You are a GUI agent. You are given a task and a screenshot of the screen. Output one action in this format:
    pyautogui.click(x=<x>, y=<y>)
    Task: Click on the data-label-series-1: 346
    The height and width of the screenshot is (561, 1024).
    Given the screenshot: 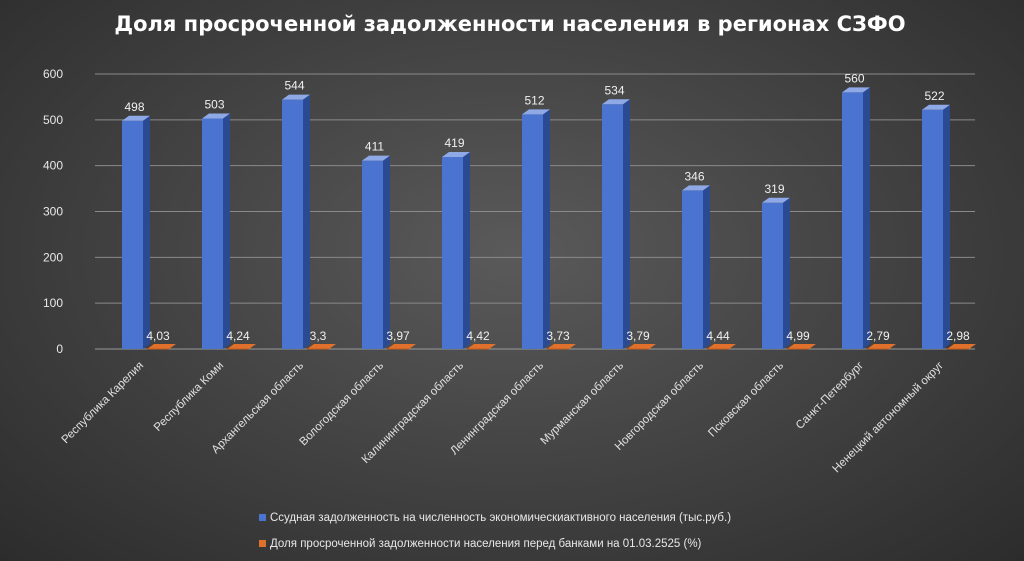 What is the action you would take?
    pyautogui.click(x=694, y=176)
    